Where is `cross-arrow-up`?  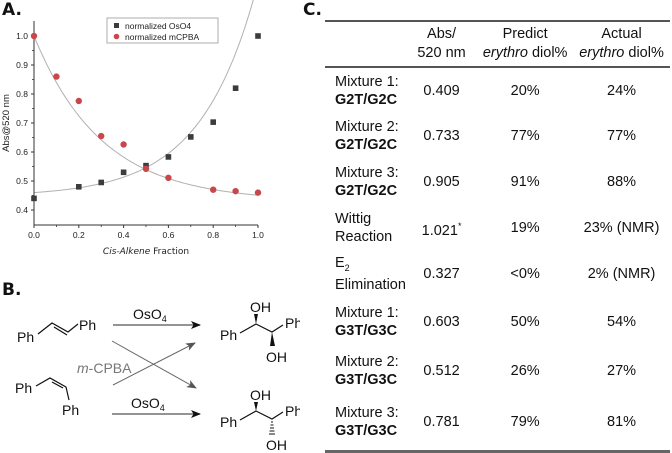
cross-arrow-up is located at coordinates (154, 364).